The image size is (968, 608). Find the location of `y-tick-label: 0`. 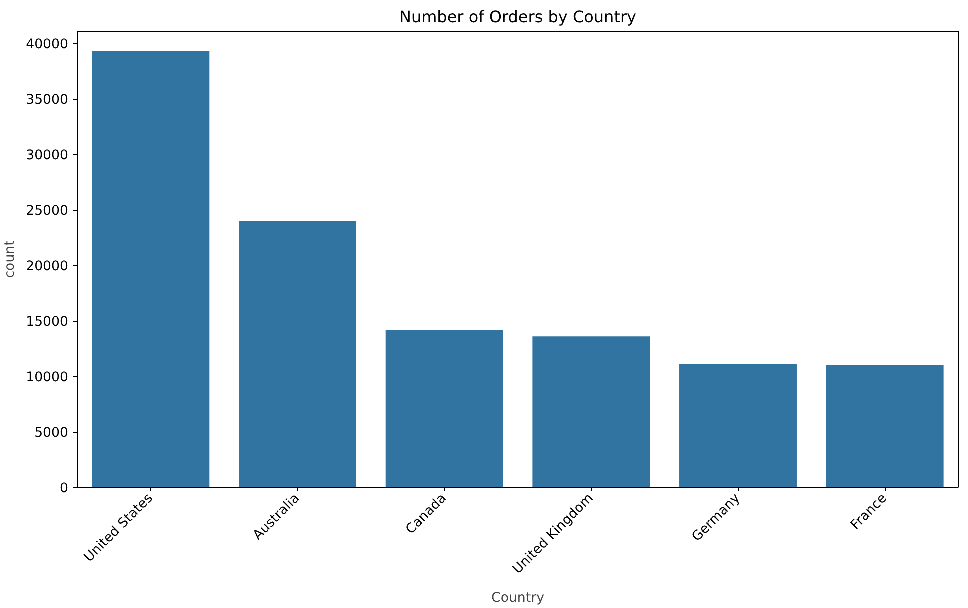

y-tick-label: 0 is located at coordinates (64, 489).